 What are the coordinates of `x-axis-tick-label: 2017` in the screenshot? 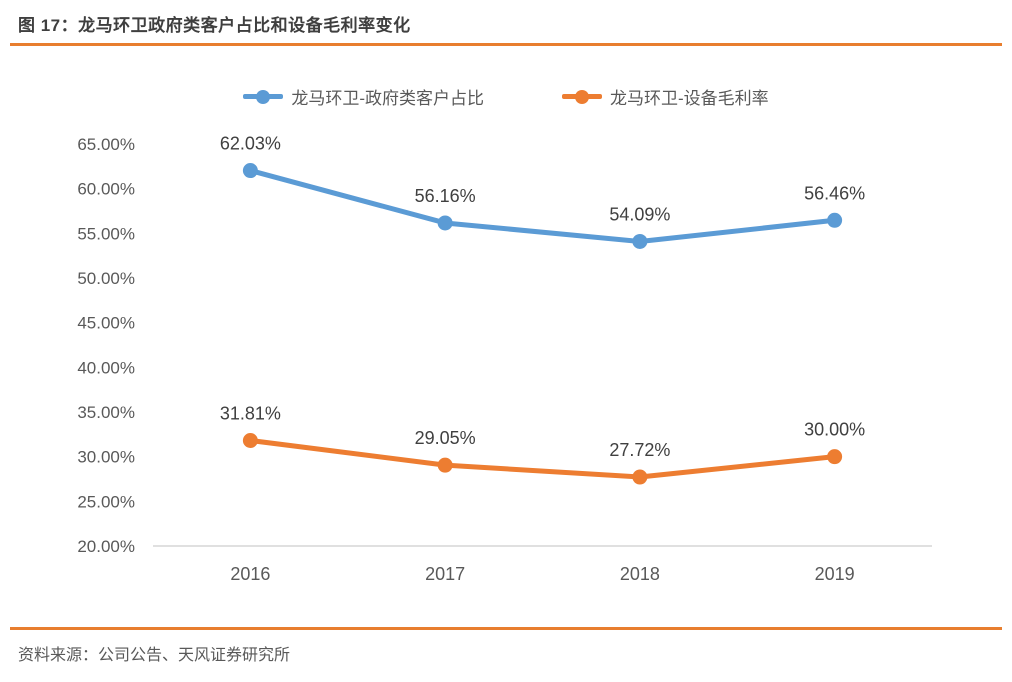 It's located at (445, 574).